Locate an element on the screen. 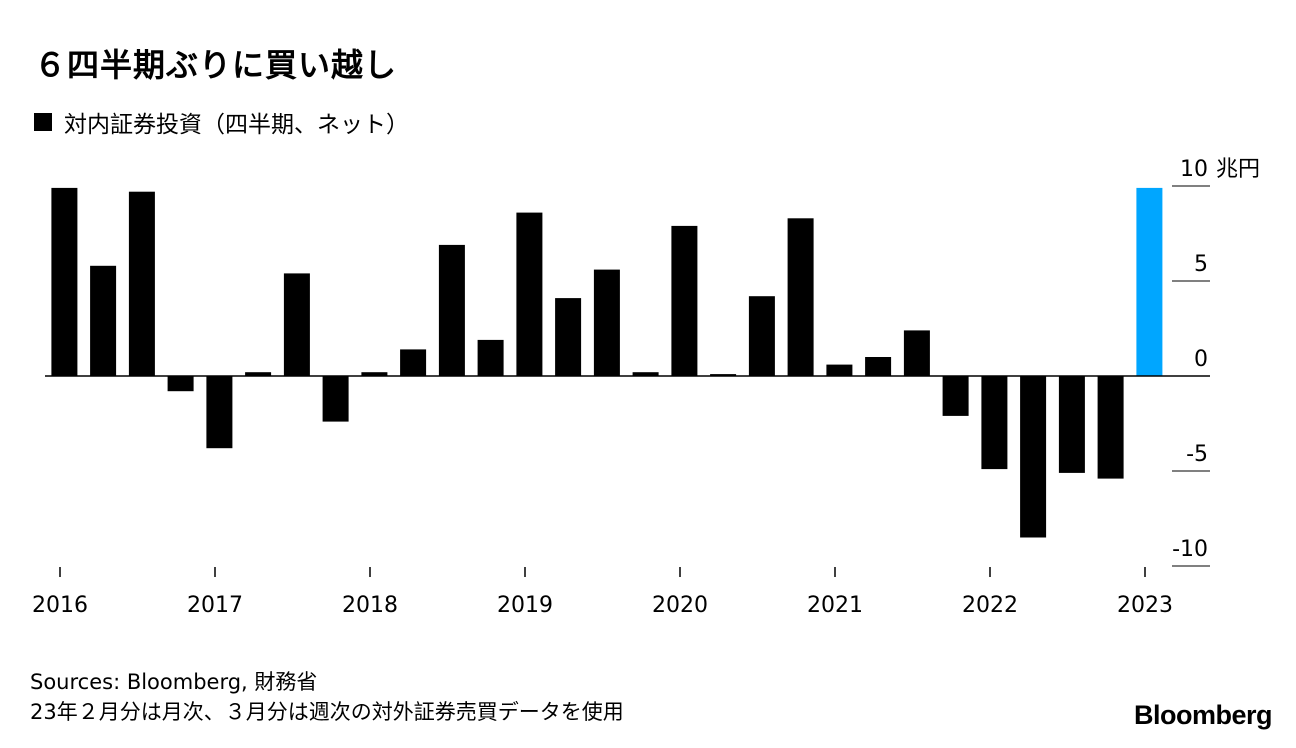 The image size is (1296, 748). legend: 対内証券投資（四半期、ネット） is located at coordinates (221, 122).